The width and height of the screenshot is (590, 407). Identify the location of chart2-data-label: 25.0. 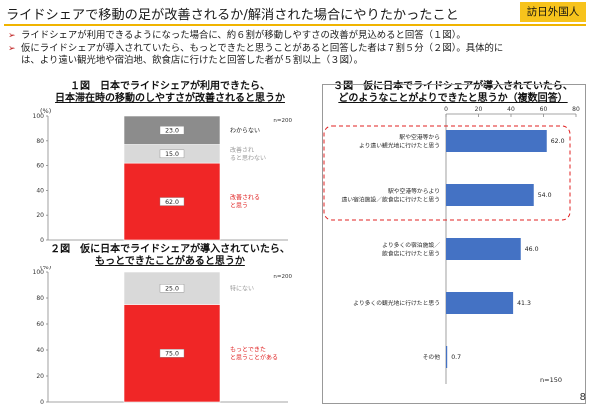
(172, 289).